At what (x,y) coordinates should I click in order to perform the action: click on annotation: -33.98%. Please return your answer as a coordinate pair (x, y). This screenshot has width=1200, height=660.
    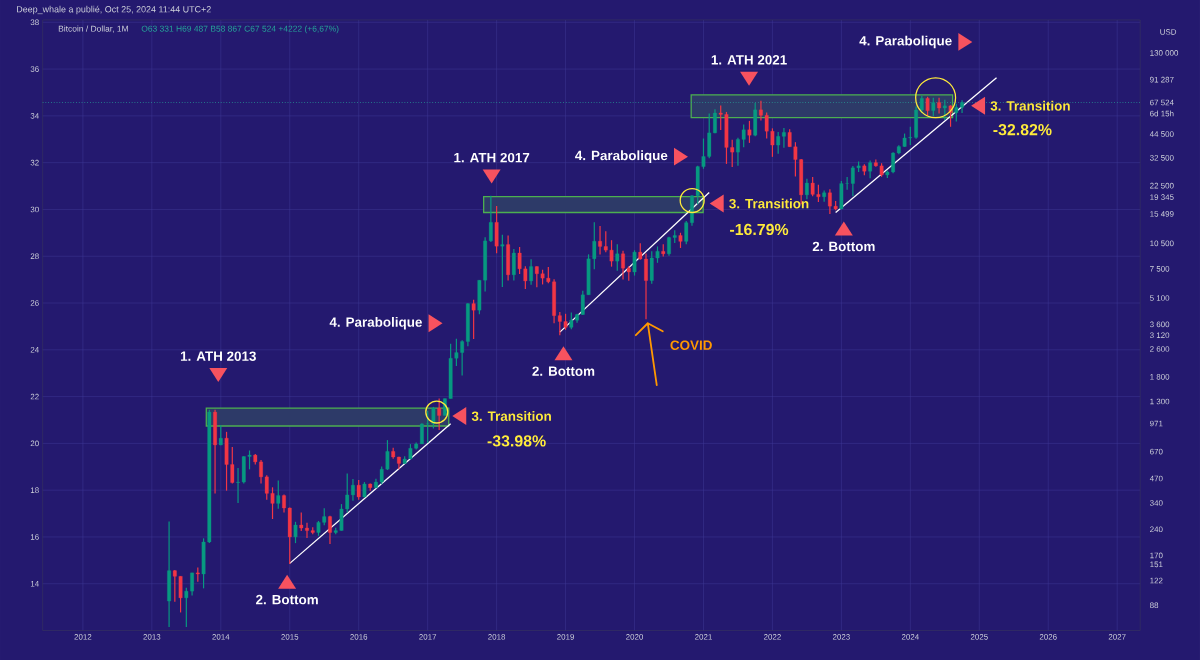
    Looking at the image, I should click on (516, 441).